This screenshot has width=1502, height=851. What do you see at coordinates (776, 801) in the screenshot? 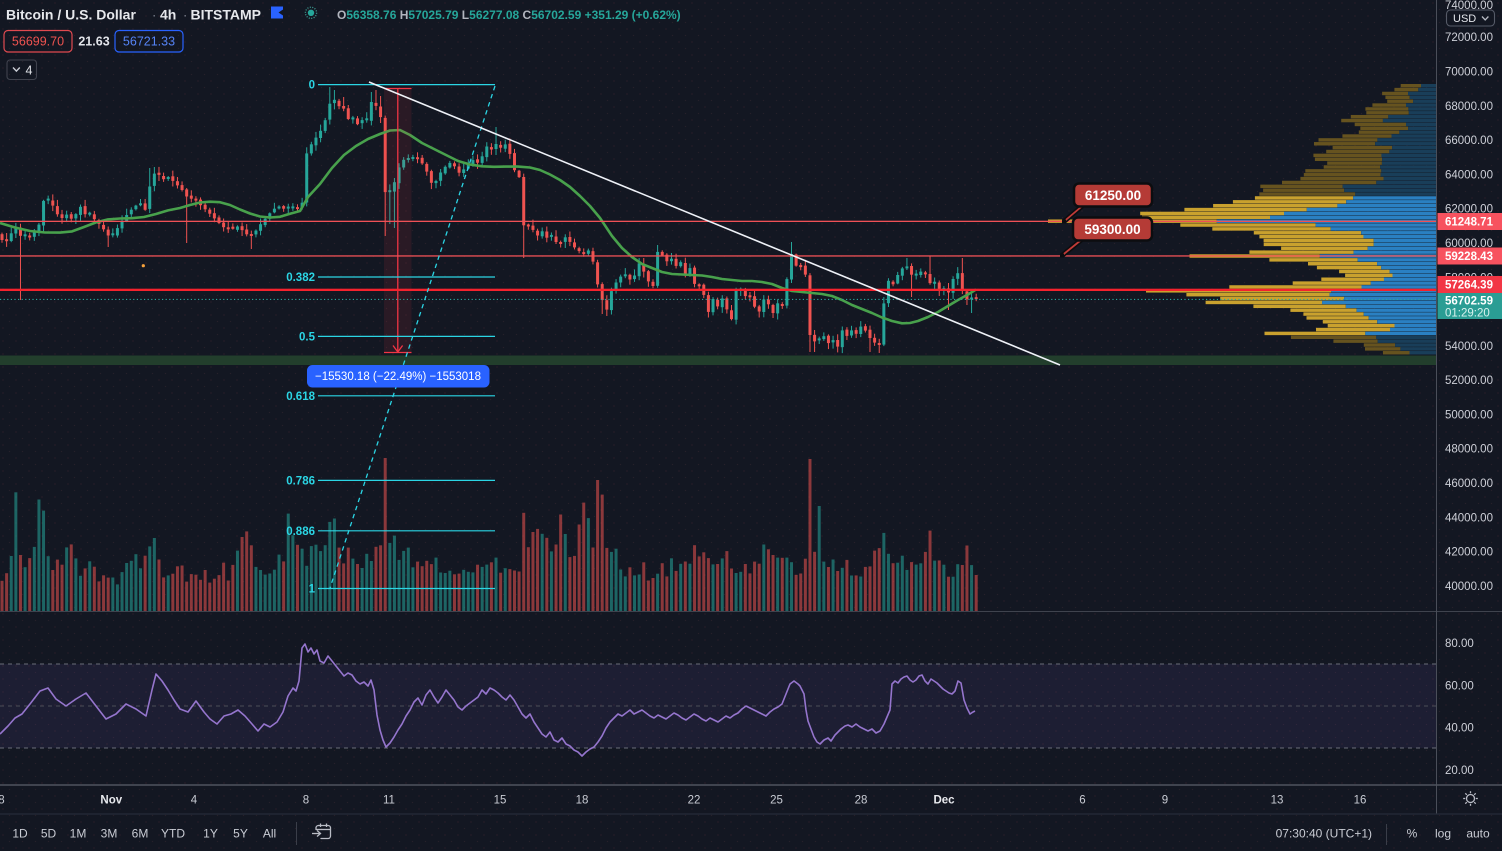
I see `svg-text: 25` at bounding box center [776, 801].